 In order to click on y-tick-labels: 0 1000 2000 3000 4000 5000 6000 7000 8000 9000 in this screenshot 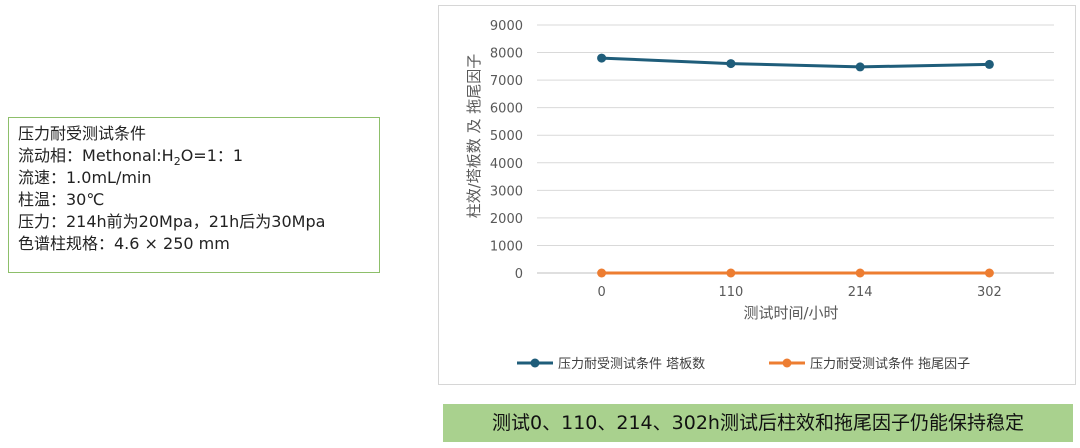, I will do `click(506, 150)`.